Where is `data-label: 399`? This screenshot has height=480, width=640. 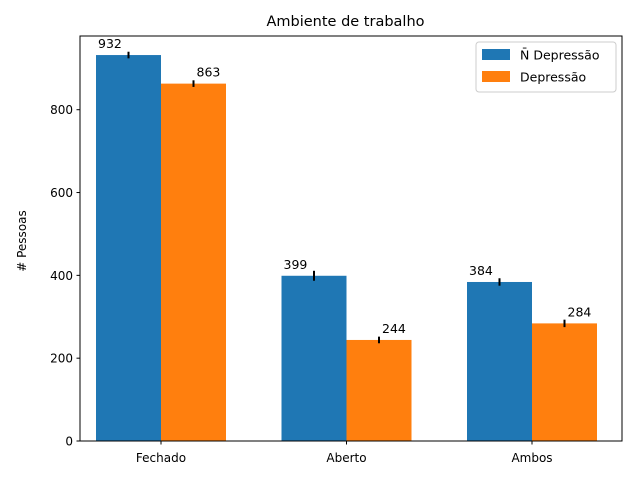 data-label: 399 is located at coordinates (296, 264).